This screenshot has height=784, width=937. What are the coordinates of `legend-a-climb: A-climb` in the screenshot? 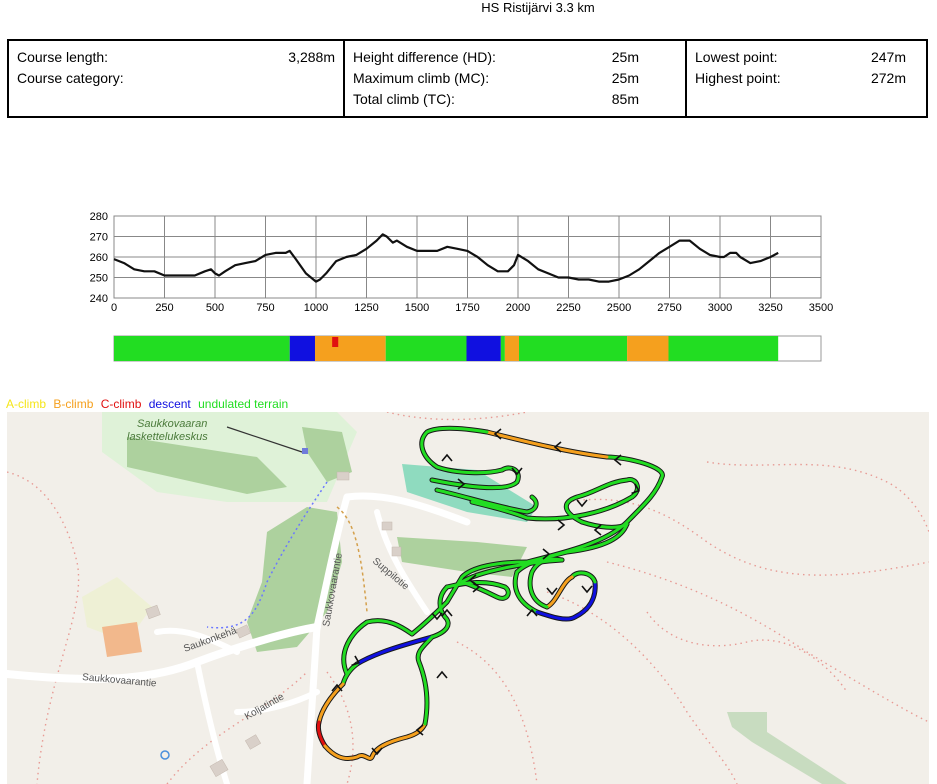 It's located at (26, 404).